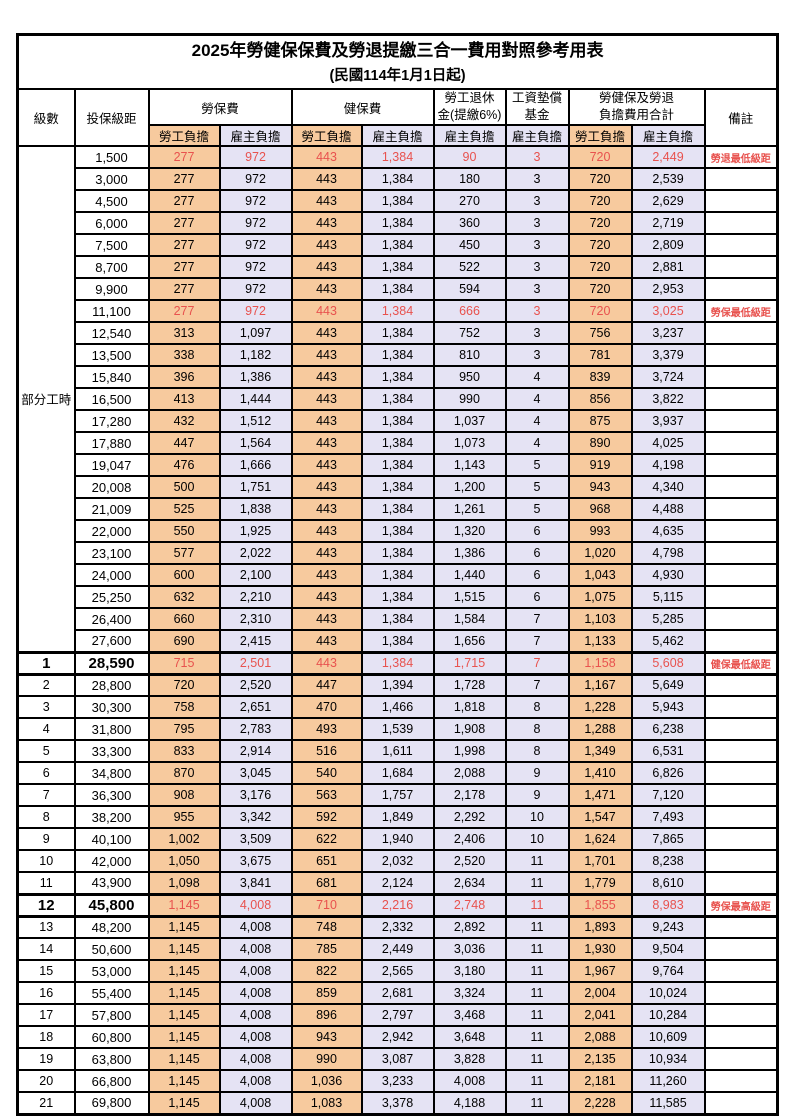 Image resolution: width=791 pixels, height=1120 pixels. I want to click on total-employer-cell: 8,610, so click(668, 883).